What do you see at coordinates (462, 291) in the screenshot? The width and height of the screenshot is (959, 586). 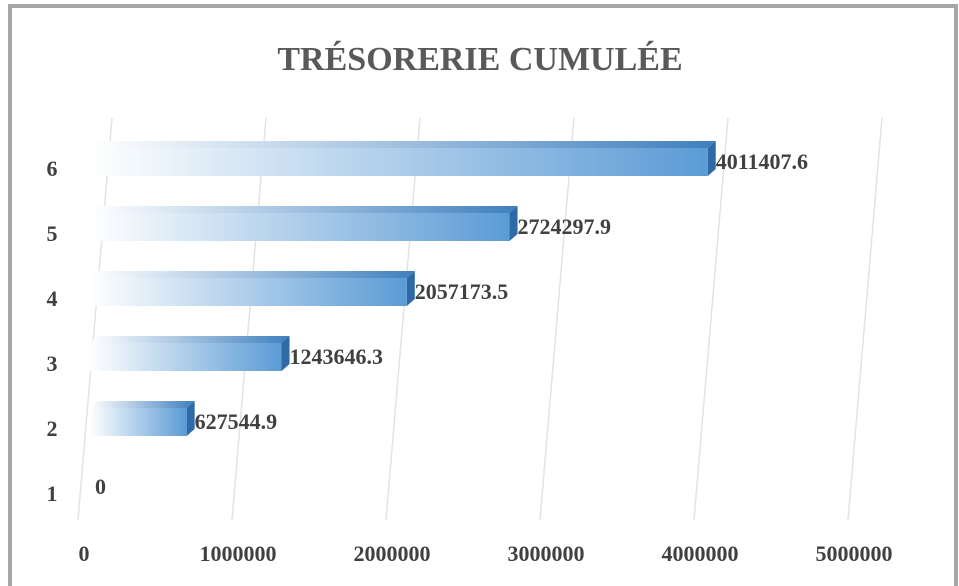 I see `data-label: 2057173.5` at bounding box center [462, 291].